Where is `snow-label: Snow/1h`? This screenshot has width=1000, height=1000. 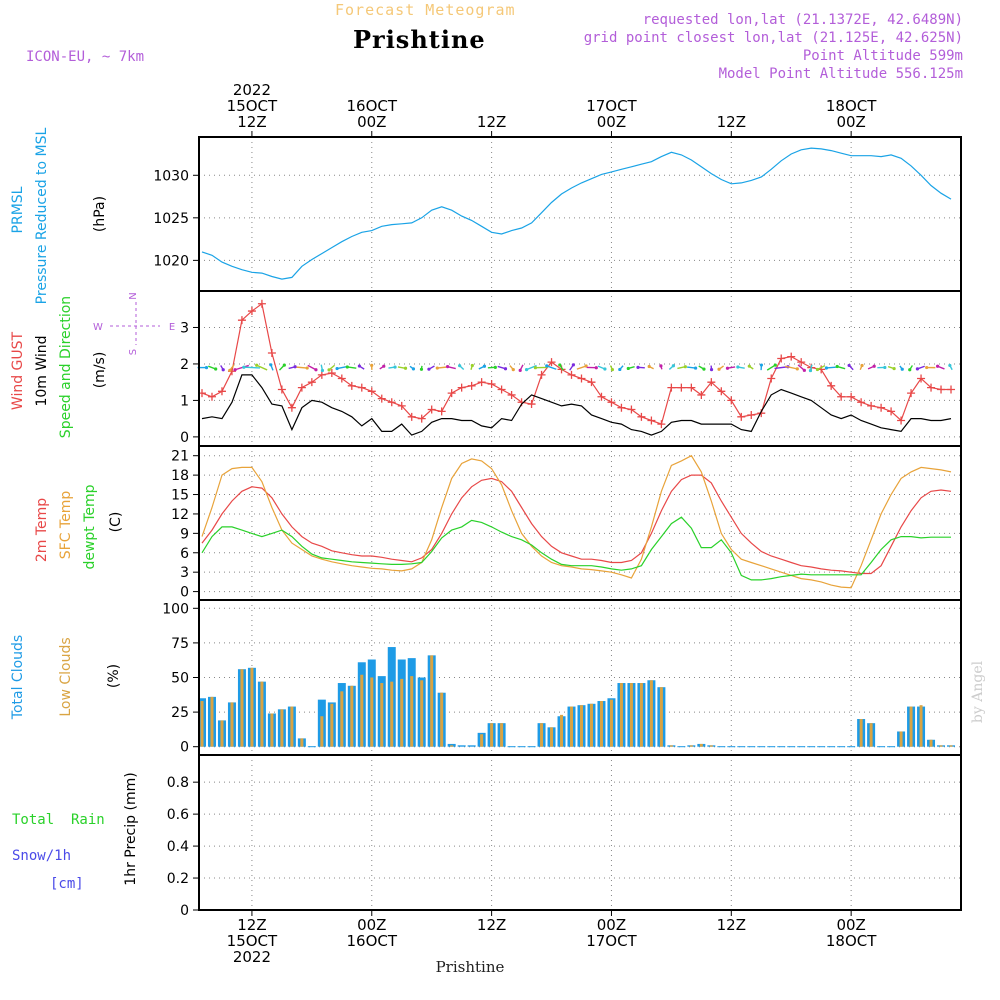 snow-label: Snow/1h is located at coordinates (41, 856).